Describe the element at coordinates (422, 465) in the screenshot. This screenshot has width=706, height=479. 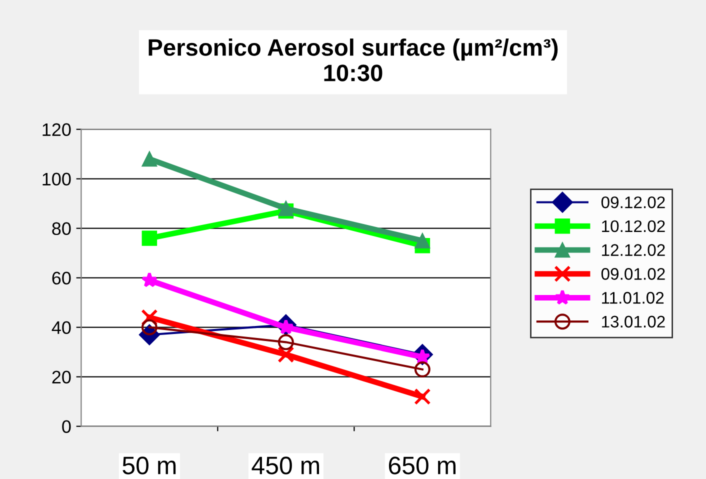
I see `x-tick-label: 650 m` at that location.